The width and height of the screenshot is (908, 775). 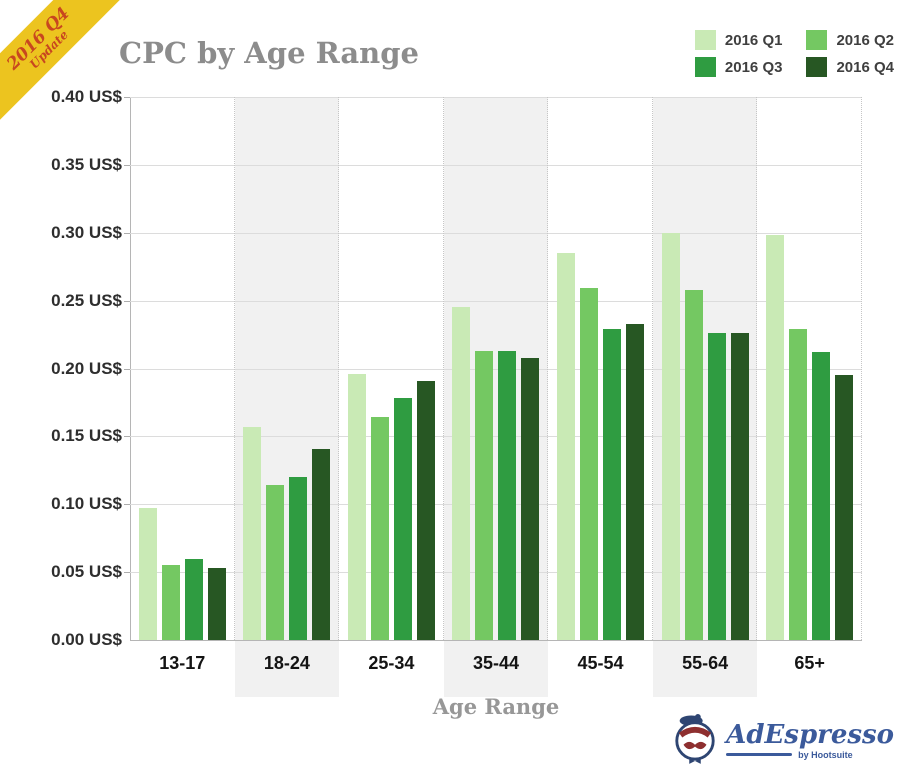 I want to click on x-axis-labels: 13-17 18-24 25-34 35-44 45-54 55-64 65+, so click(x=496, y=663).